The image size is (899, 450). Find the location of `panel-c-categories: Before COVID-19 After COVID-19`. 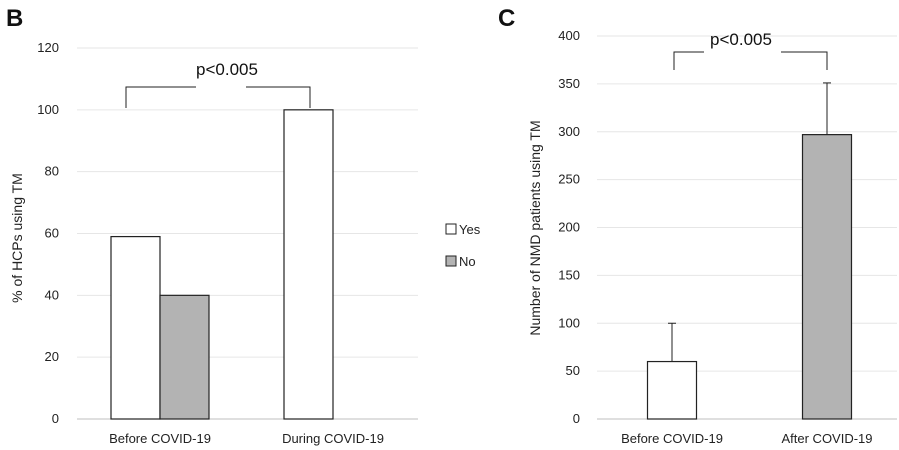

panel-c-categories: Before COVID-19 After COVID-19 is located at coordinates (746, 438).